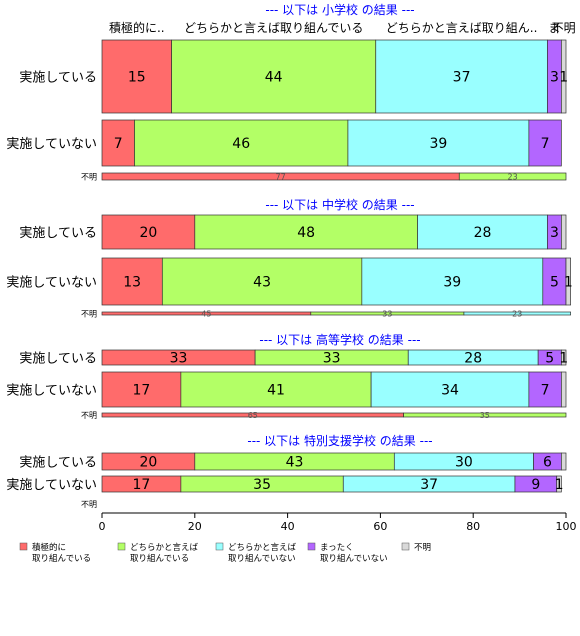  Describe the element at coordinates (288, 526) in the screenshot. I see `x-tick-label: 40` at that location.